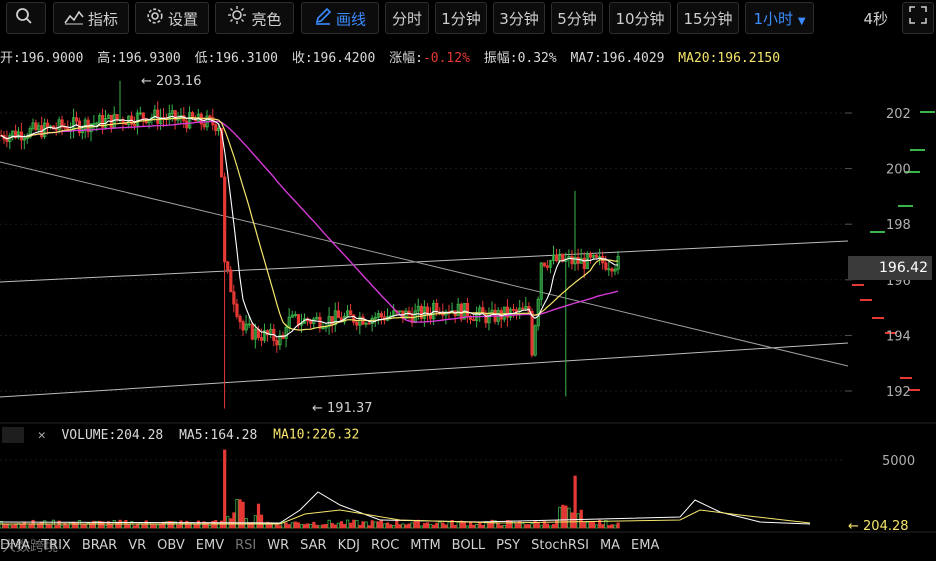 The width and height of the screenshot is (936, 561). I want to click on indicator-tab-ma: MA, so click(610, 545).